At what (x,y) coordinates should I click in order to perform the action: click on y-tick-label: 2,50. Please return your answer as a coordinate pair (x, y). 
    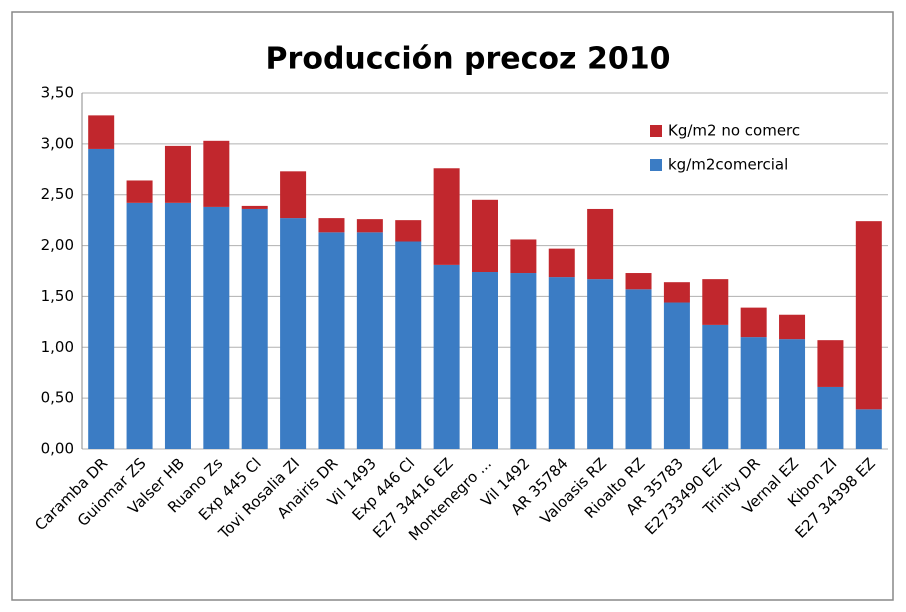
    Looking at the image, I should click on (57, 194).